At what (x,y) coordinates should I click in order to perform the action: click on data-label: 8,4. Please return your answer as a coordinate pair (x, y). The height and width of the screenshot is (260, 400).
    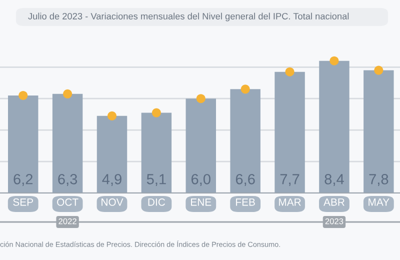
    Looking at the image, I should click on (334, 180).